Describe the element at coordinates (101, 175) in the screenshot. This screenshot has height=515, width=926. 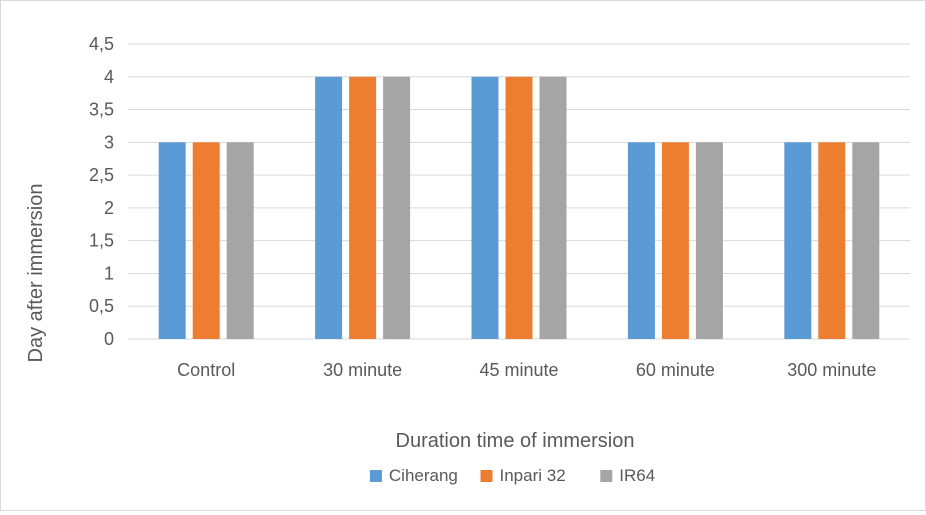
I see `y-tick-label: 2,5` at that location.